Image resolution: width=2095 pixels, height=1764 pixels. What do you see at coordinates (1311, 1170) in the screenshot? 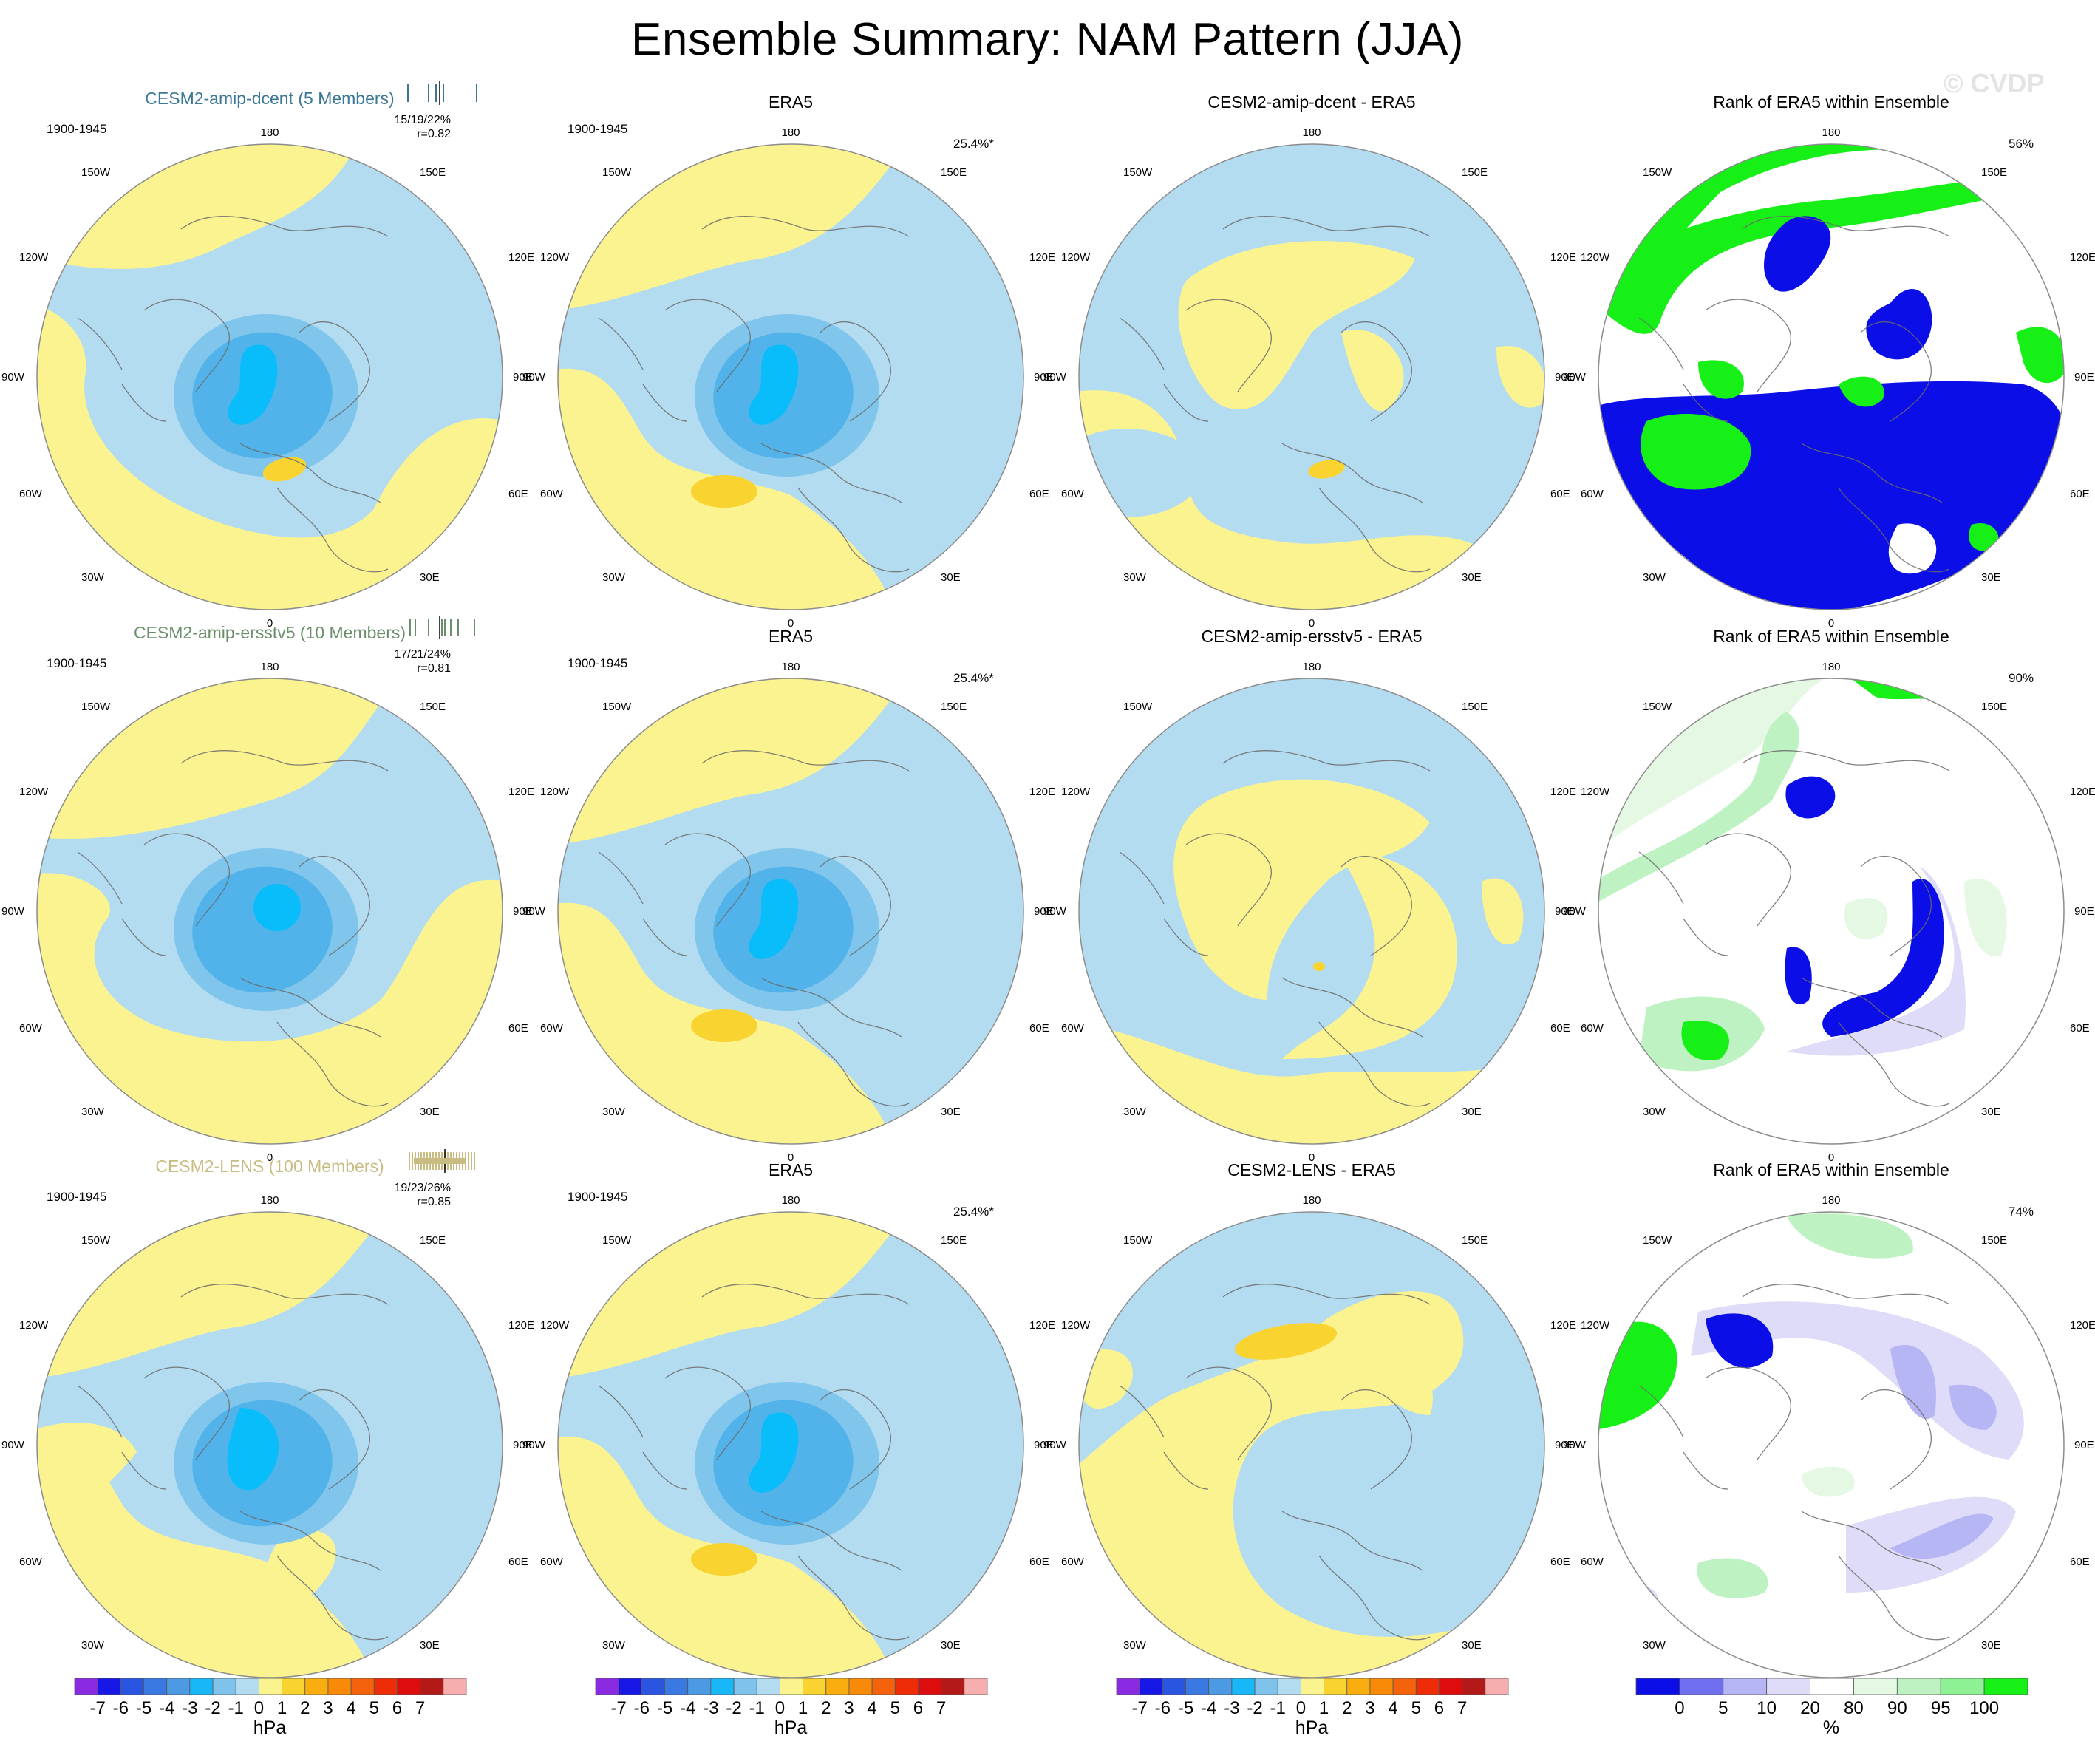
I see `diff-panel-title: CESM2-LENS - ERA5` at bounding box center [1311, 1170].